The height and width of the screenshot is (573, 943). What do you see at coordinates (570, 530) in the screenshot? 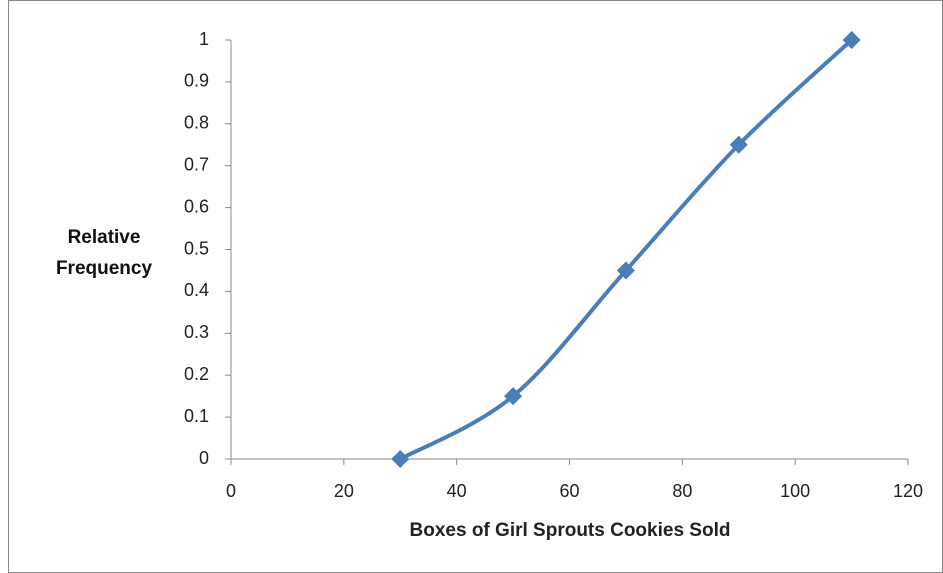
I see `x-axis-label: Boxes of Girl Sprouts Cookies Sold` at bounding box center [570, 530].